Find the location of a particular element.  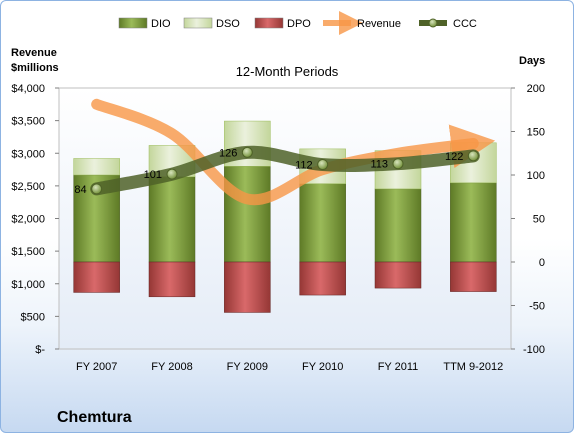

left-tick-label: $1,500 is located at coordinates (28, 252).